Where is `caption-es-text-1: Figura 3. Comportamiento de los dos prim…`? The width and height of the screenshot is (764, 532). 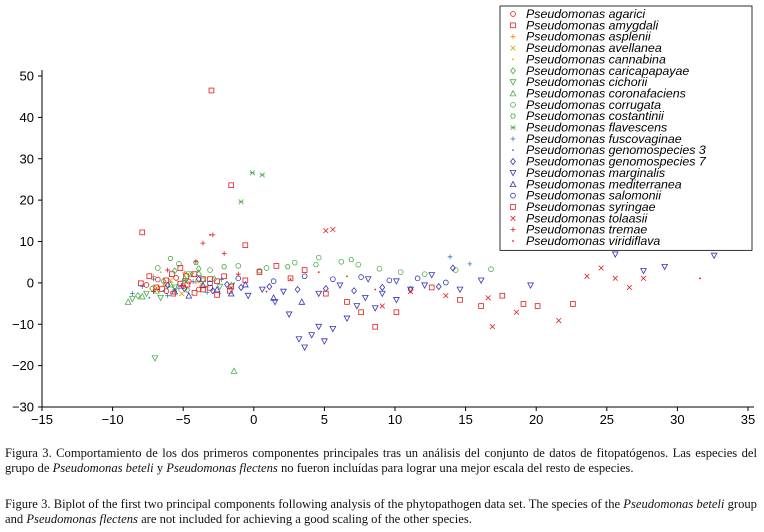 caption-es-text-1: Figura 3. Comportamiento de los dos prim… is located at coordinates (381, 461).